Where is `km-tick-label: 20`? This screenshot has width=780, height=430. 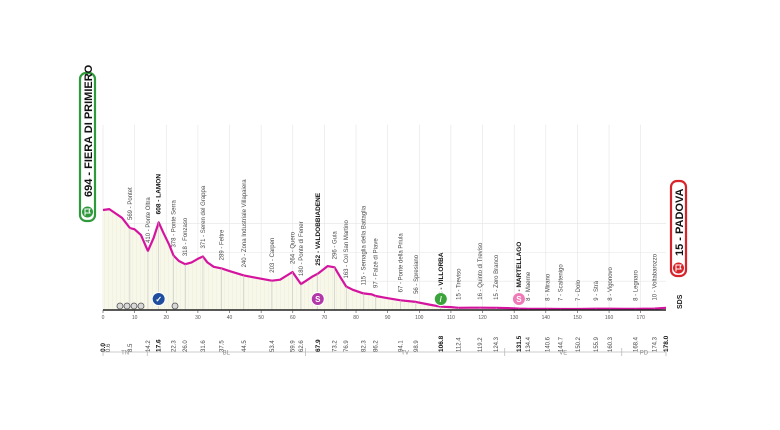 km-tick-label: 20 is located at coordinates (166, 318).